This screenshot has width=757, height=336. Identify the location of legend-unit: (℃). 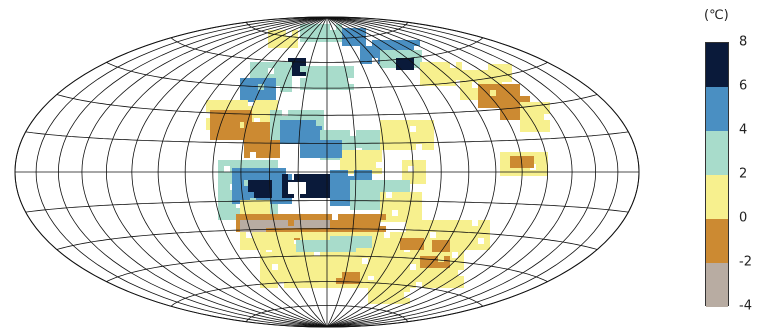
(716, 15).